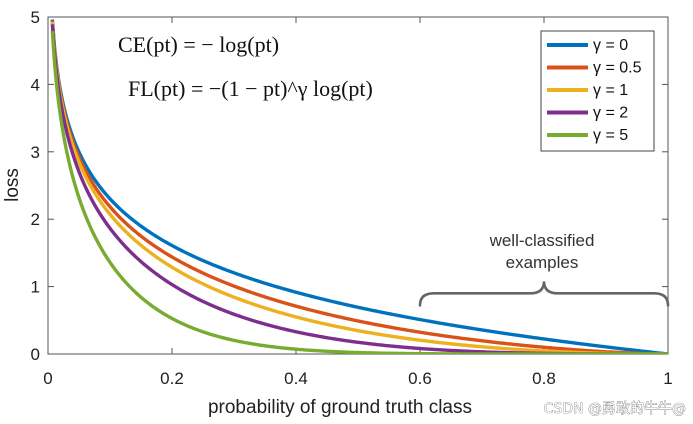 The image size is (693, 424). Describe the element at coordinates (35, 17) in the screenshot. I see `y-tick-label: 5` at that location.